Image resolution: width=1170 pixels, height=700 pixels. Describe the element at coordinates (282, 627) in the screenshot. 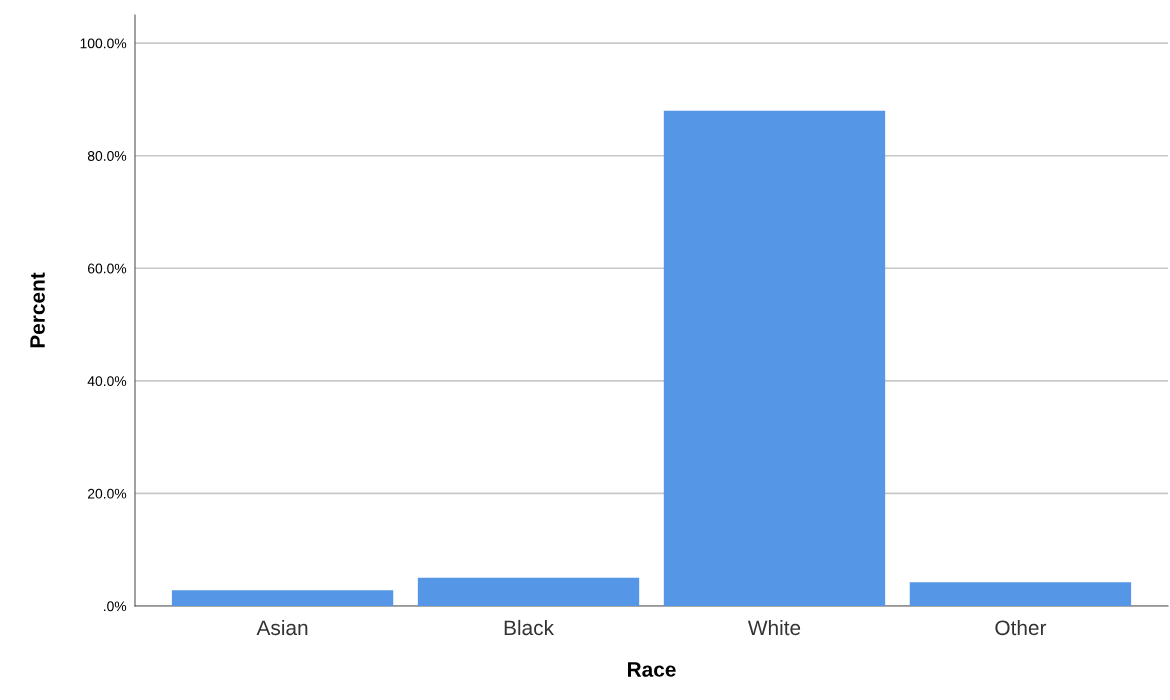

I see `x-tick-label: Asian` at that location.